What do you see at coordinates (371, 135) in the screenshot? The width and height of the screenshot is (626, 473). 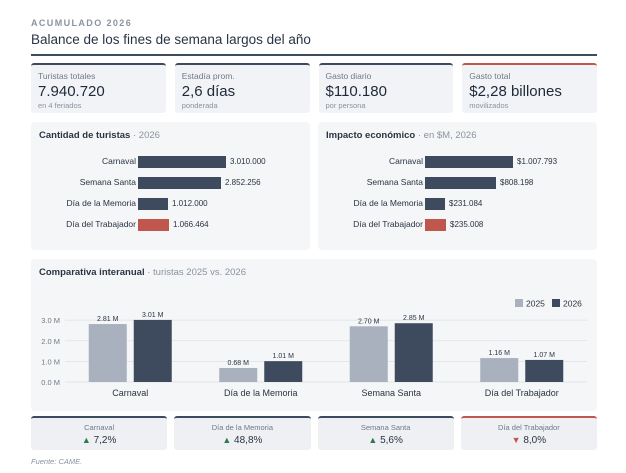 I see `chart-title-main: Impacto económico` at bounding box center [371, 135].